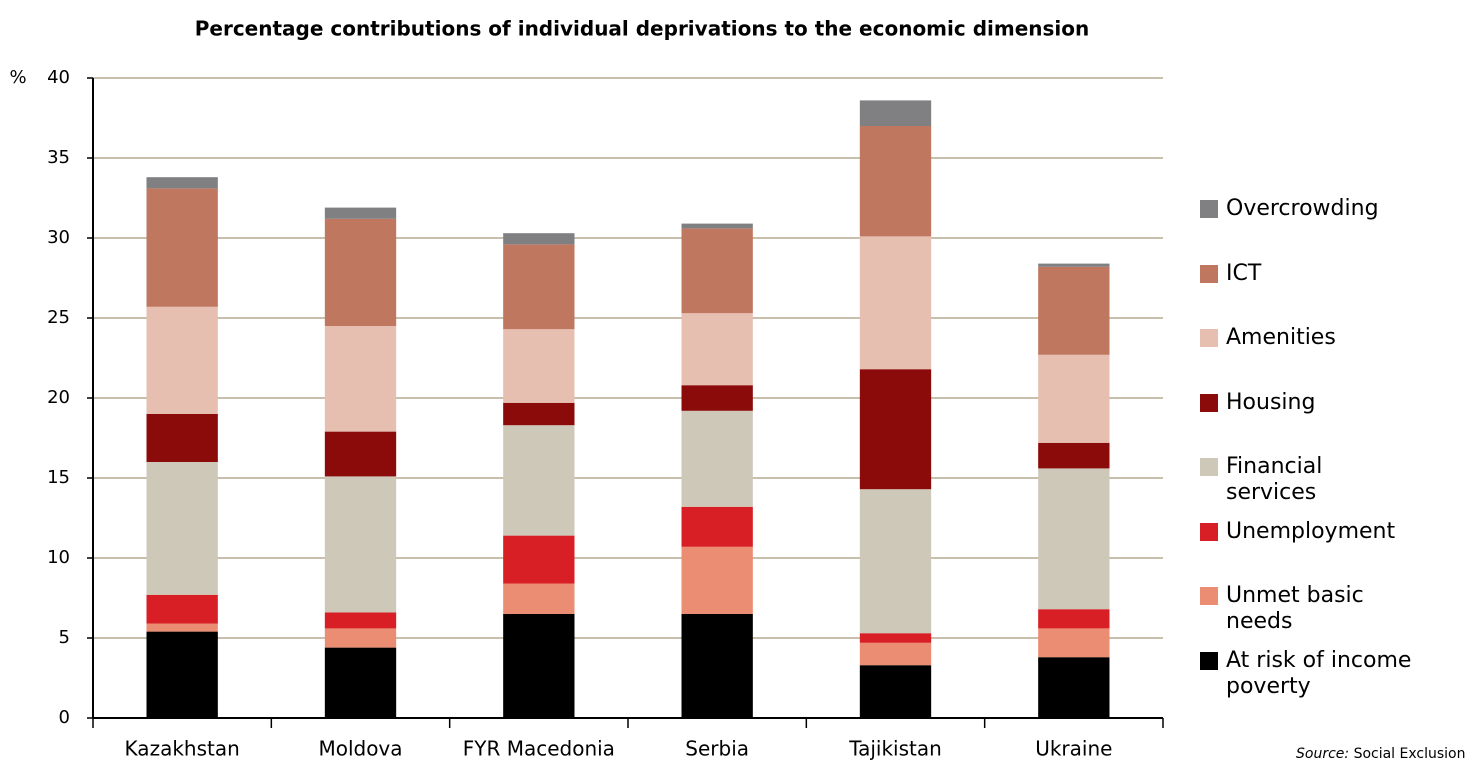 The image size is (1467, 765). Describe the element at coordinates (1325, 480) in the screenshot. I see `legend-entry: Financial services` at that location.